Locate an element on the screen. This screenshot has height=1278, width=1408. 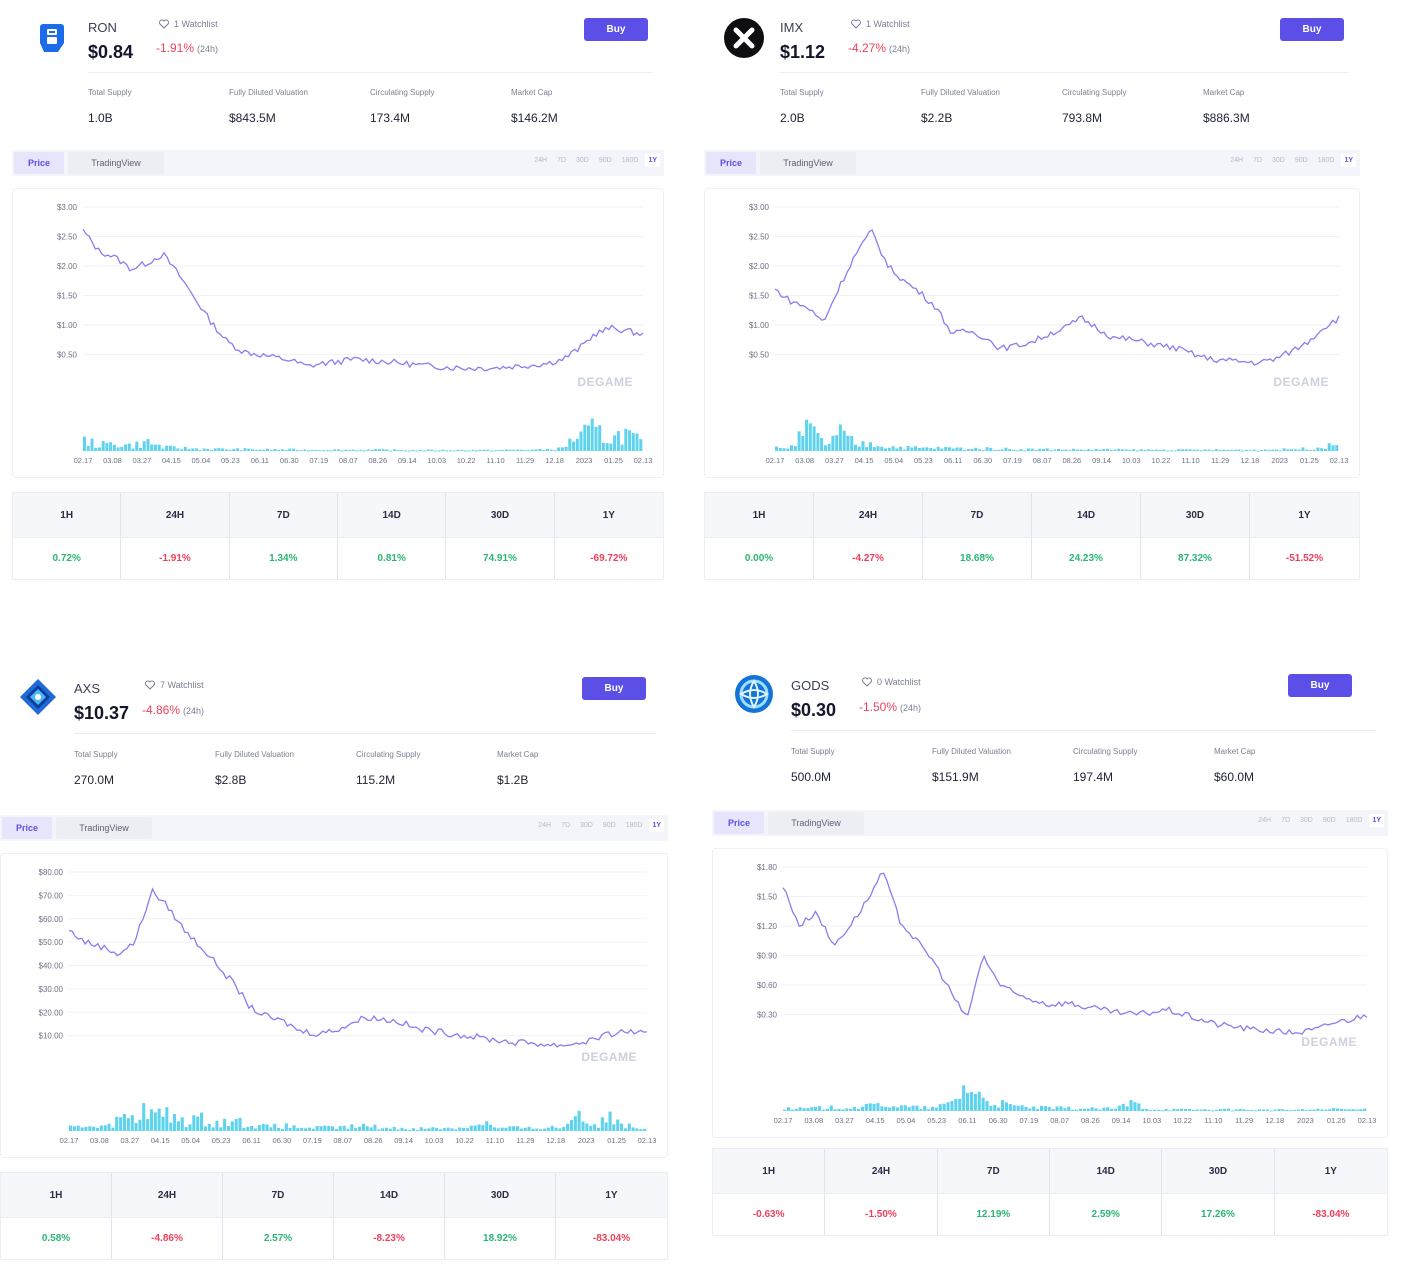
stat-label: Market Cap is located at coordinates (1235, 751).